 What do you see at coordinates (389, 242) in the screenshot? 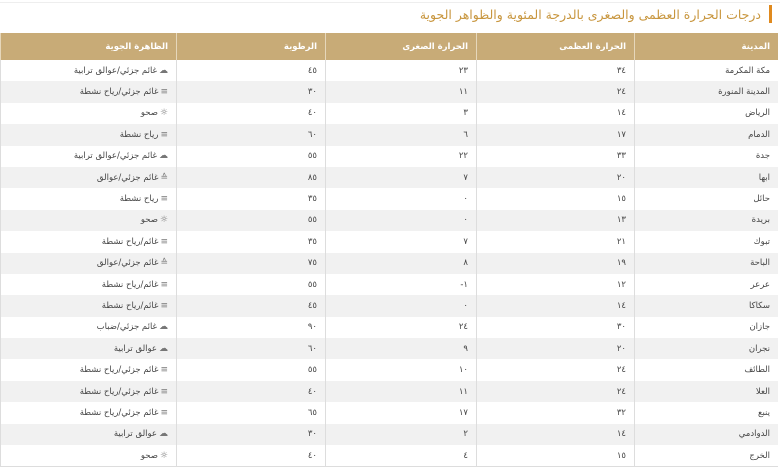
I see `table-row: تبوك ٢١ ٧ ٣٥ ≡غائم/رياح نشطة` at bounding box center [389, 242].